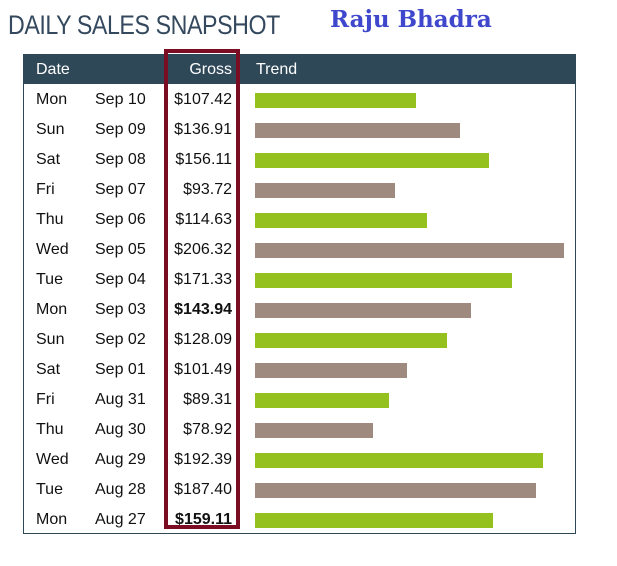  I want to click on gross-value: $89.31, so click(207, 399).